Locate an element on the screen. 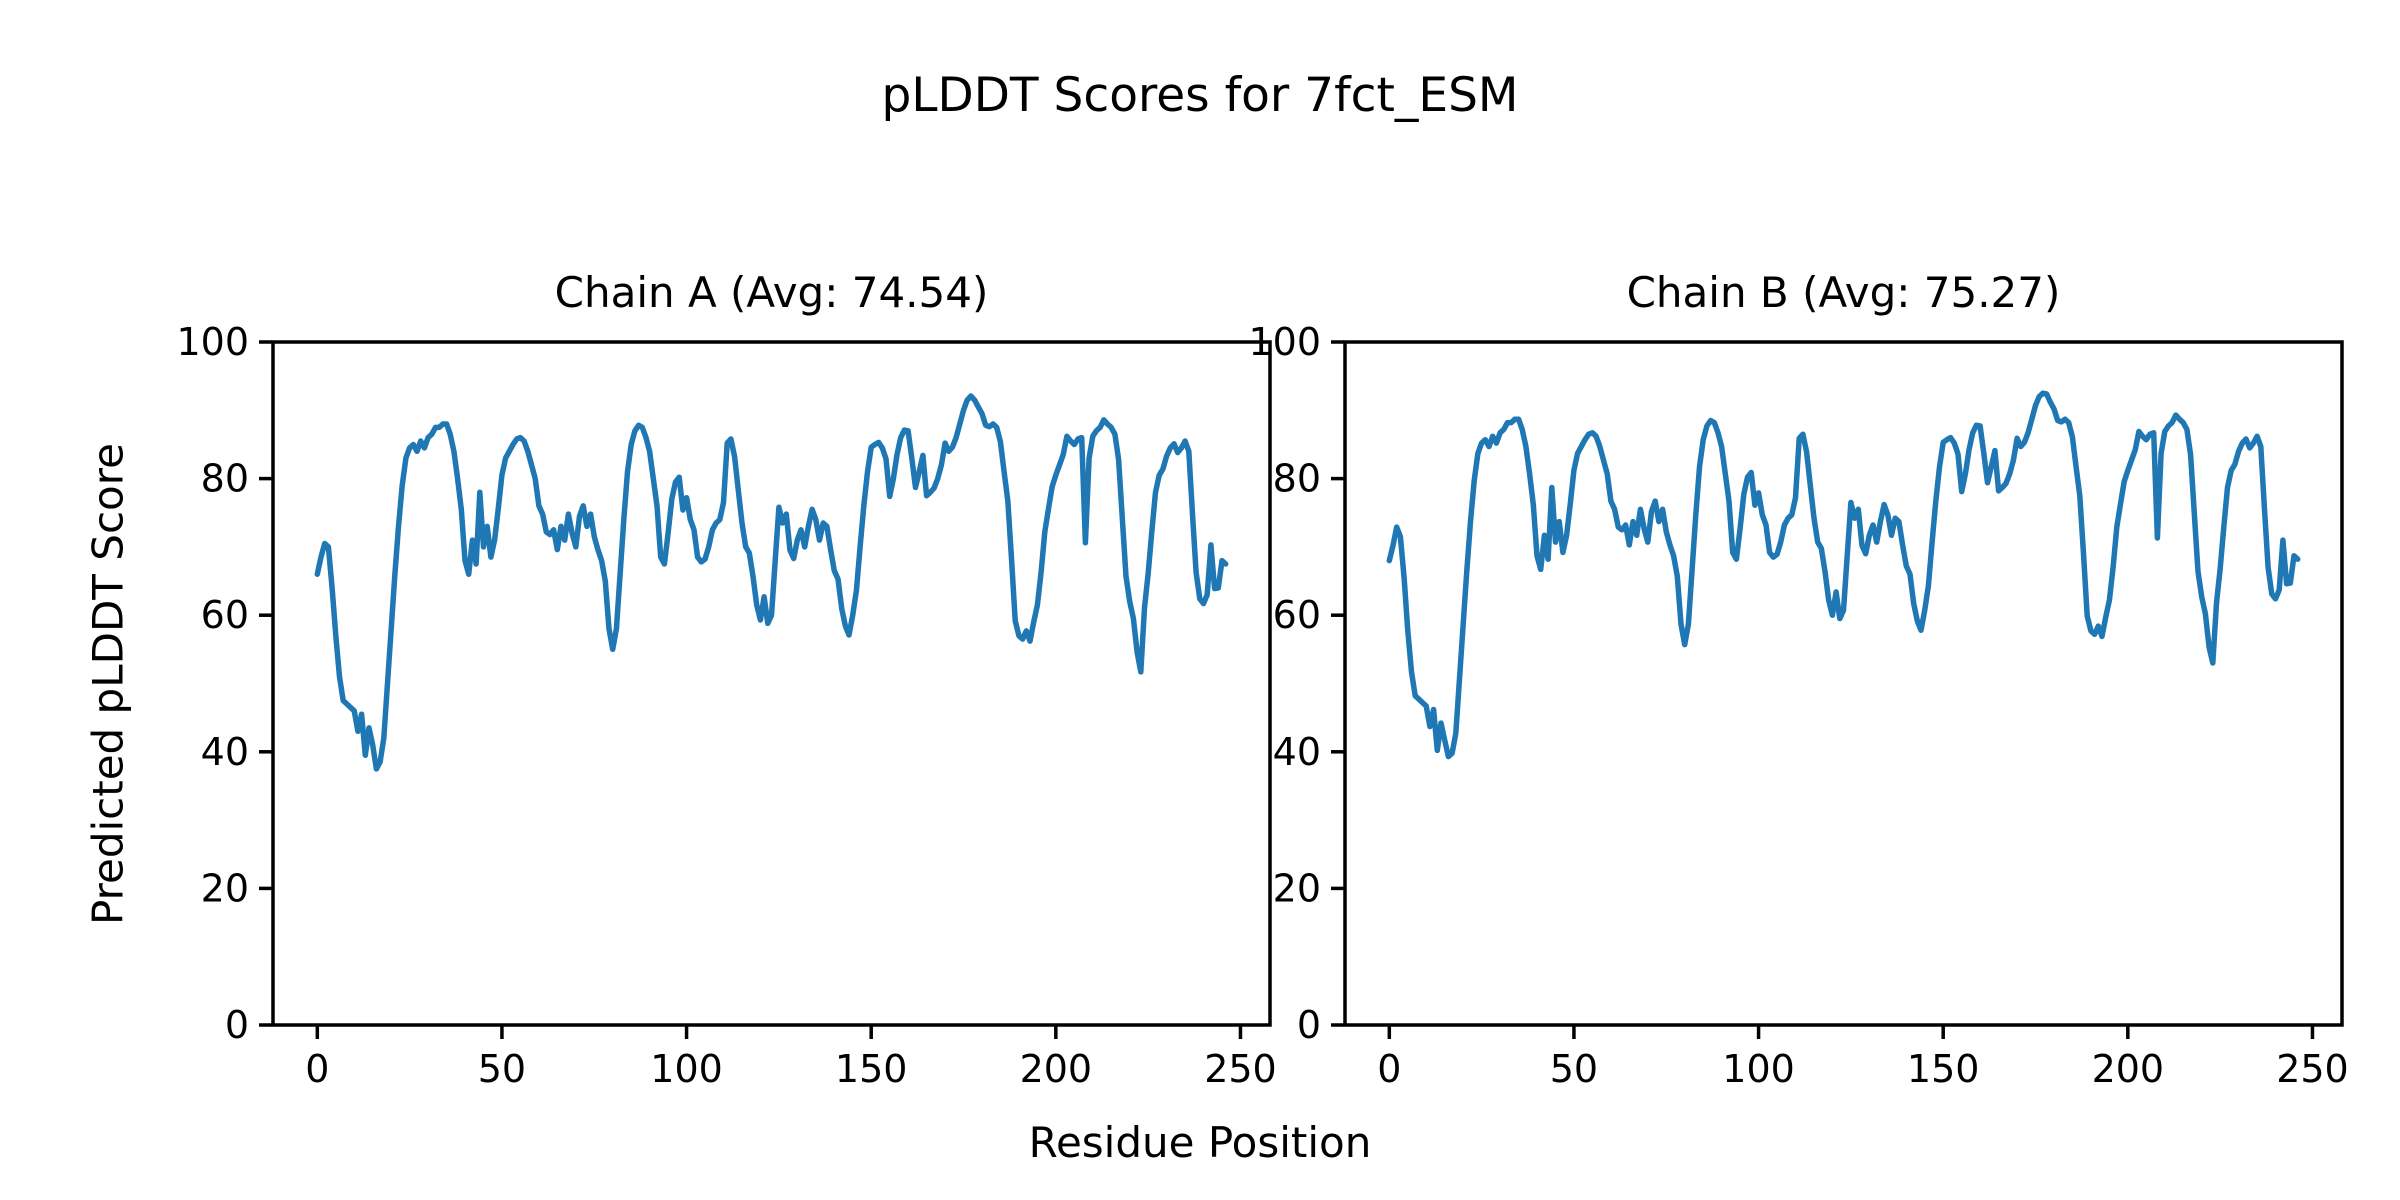  subplot-title-chain-b: Chain B (Avg: 75.27) is located at coordinates (1843, 292).